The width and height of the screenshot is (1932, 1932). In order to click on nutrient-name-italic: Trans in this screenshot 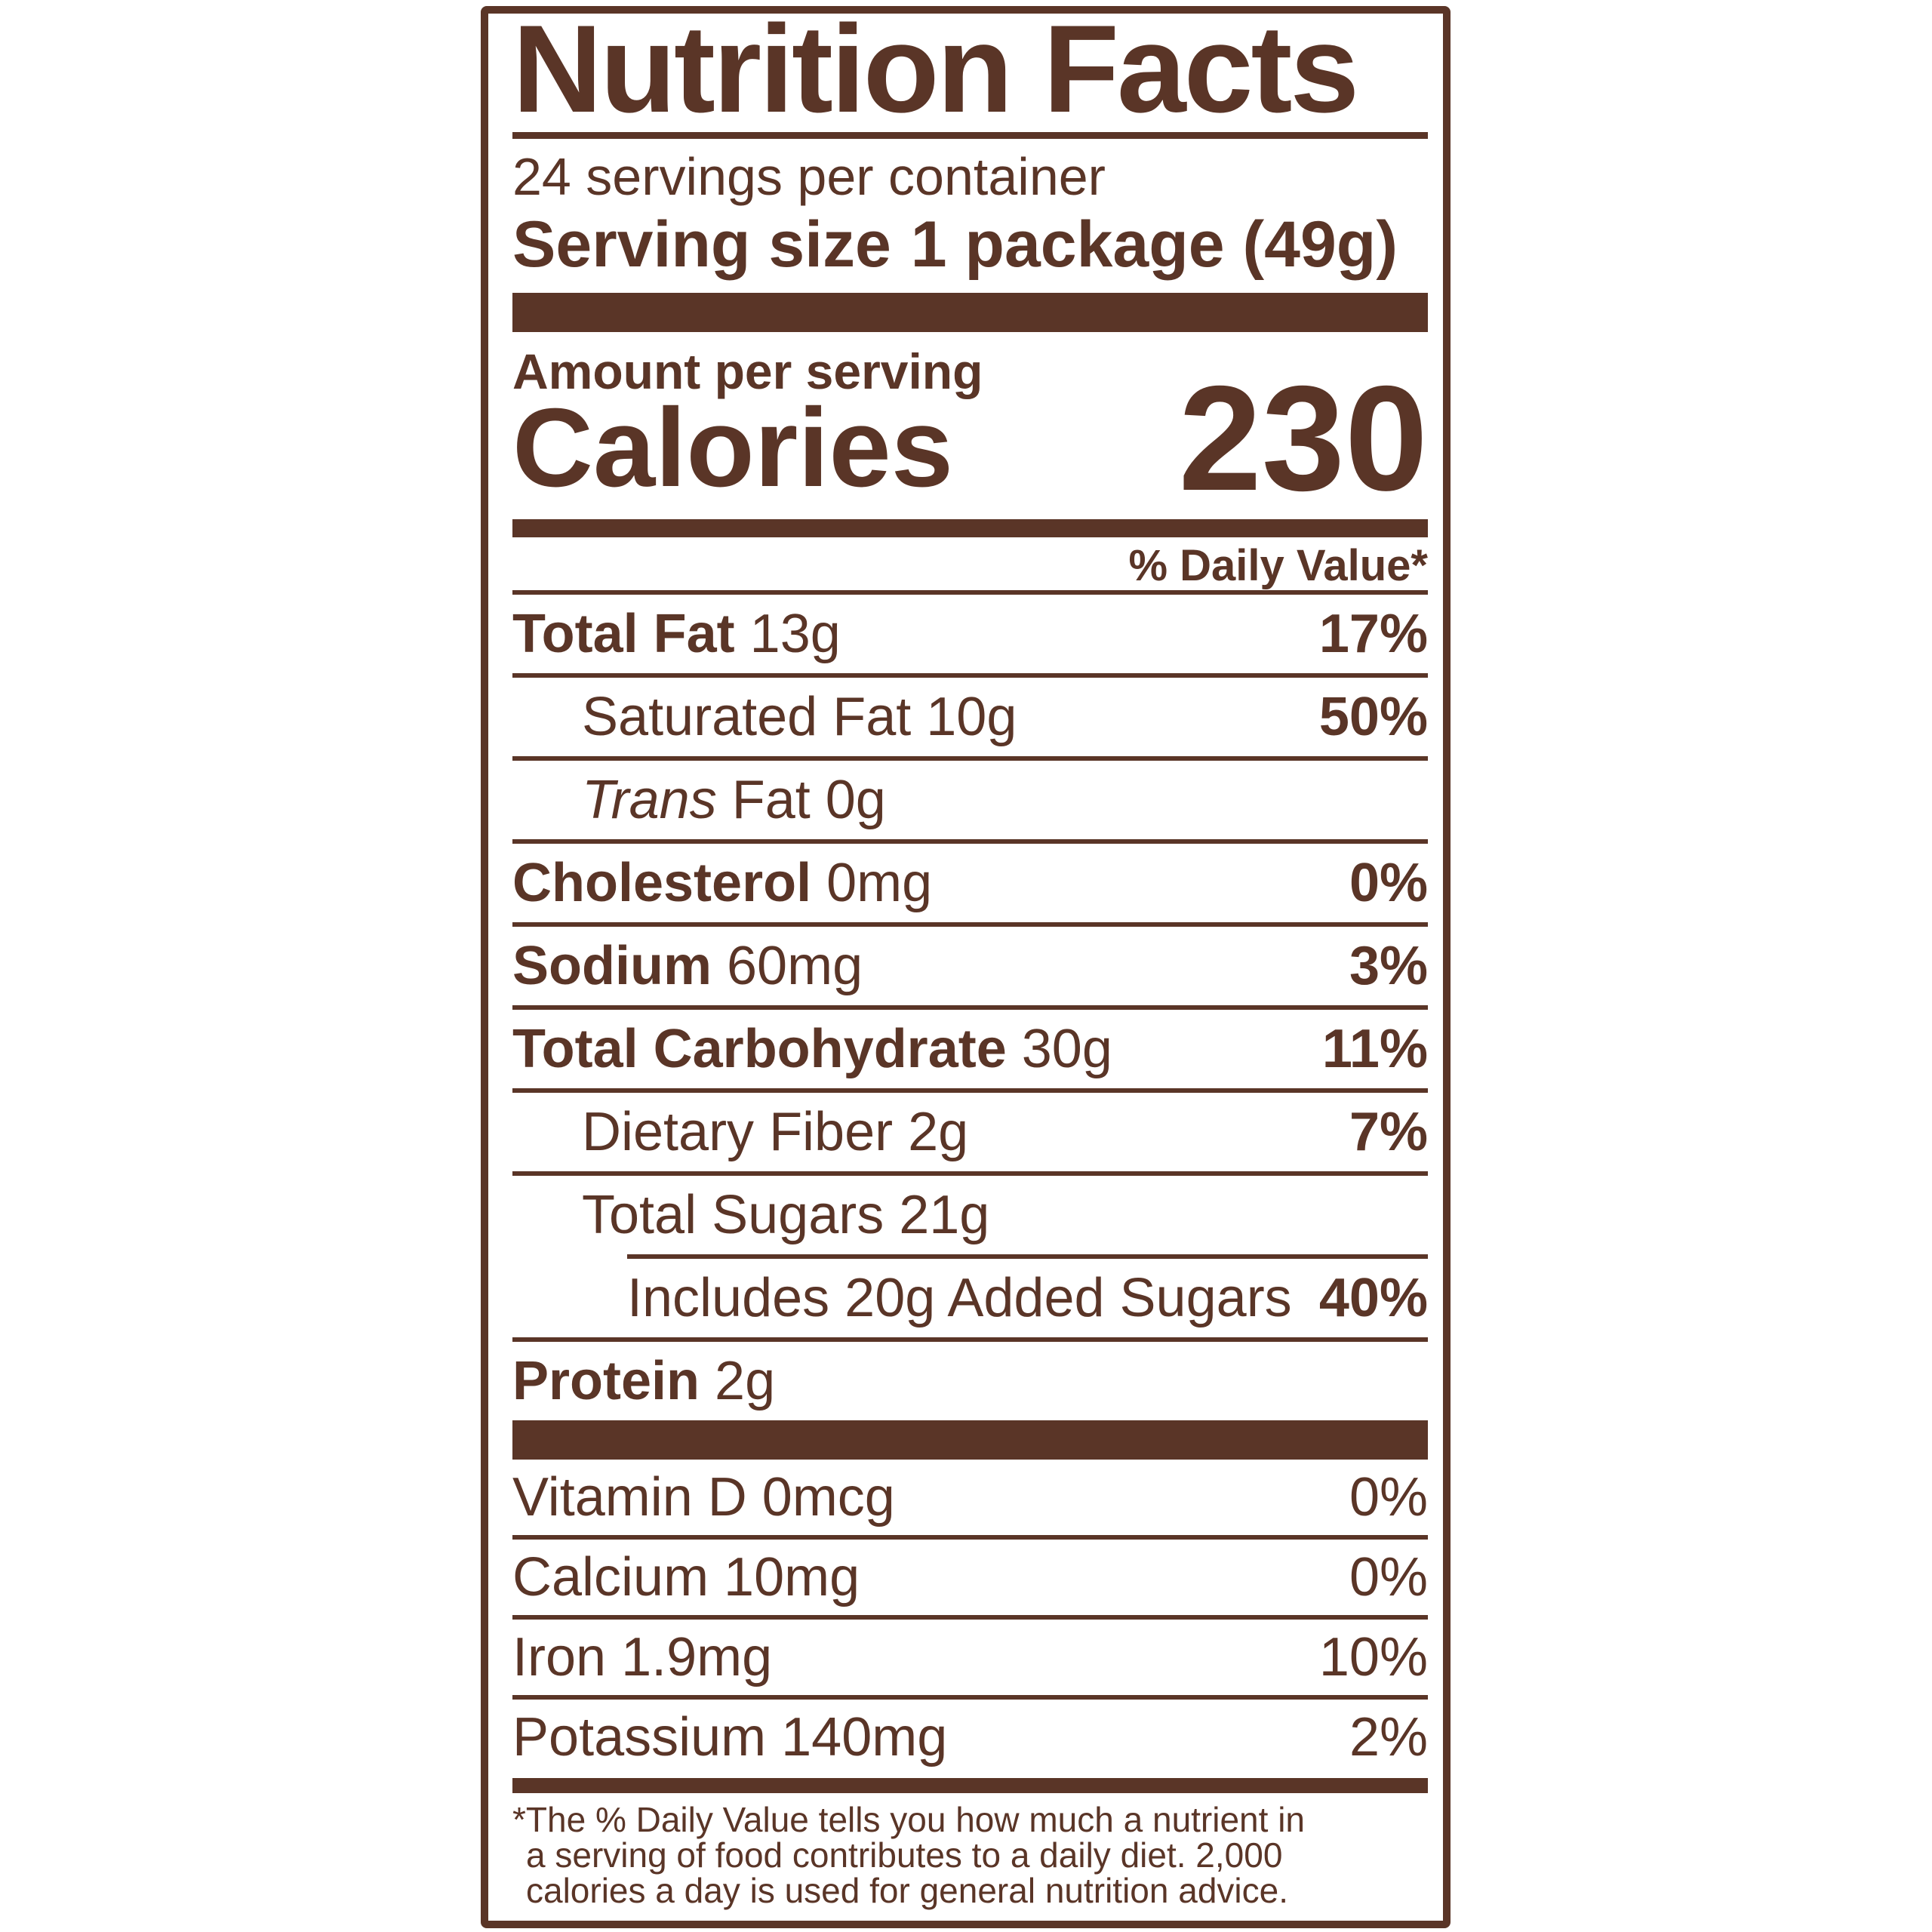, I will do `click(649, 800)`.